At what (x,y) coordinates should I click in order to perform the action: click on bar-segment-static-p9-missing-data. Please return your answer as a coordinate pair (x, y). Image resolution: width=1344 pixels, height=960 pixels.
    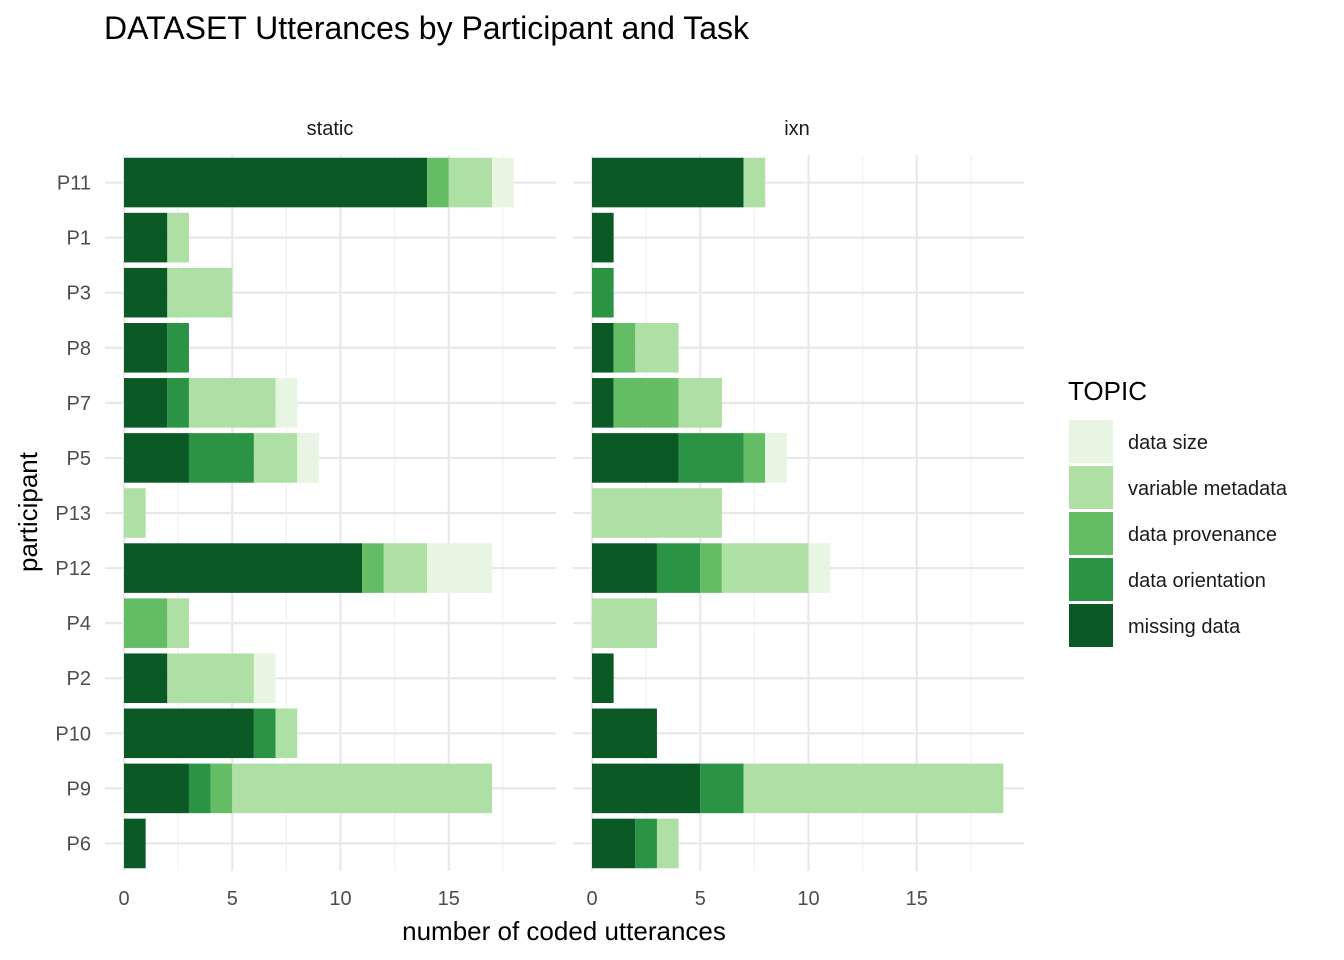
    Looking at the image, I should click on (156, 788).